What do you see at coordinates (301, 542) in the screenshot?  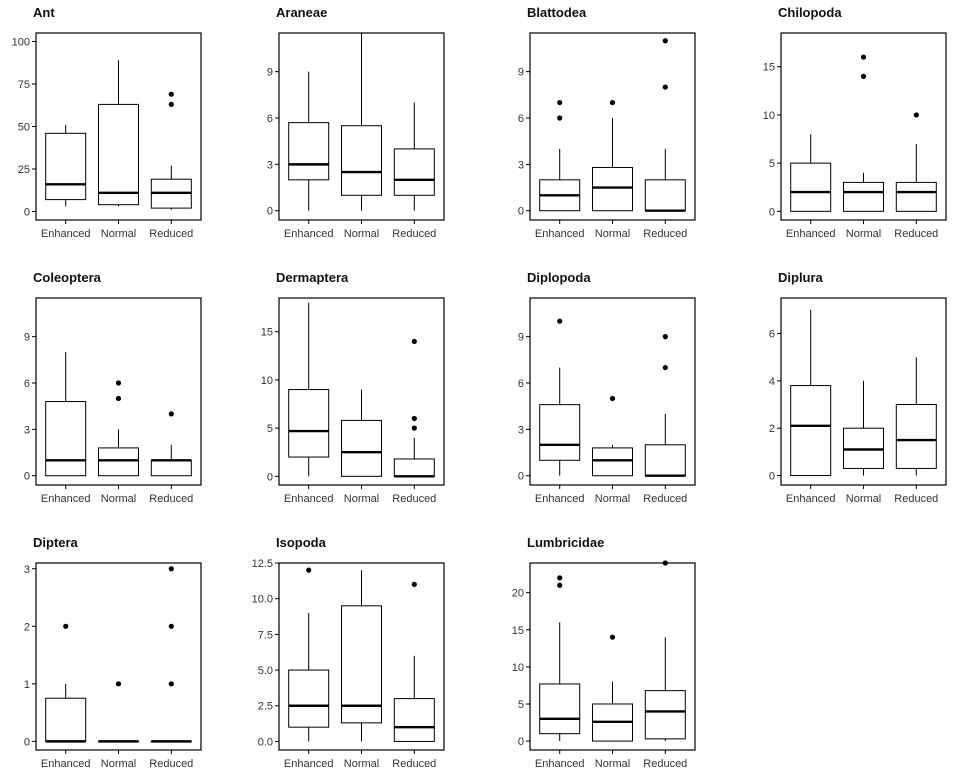 I see `panel-title: Isopoda` at bounding box center [301, 542].